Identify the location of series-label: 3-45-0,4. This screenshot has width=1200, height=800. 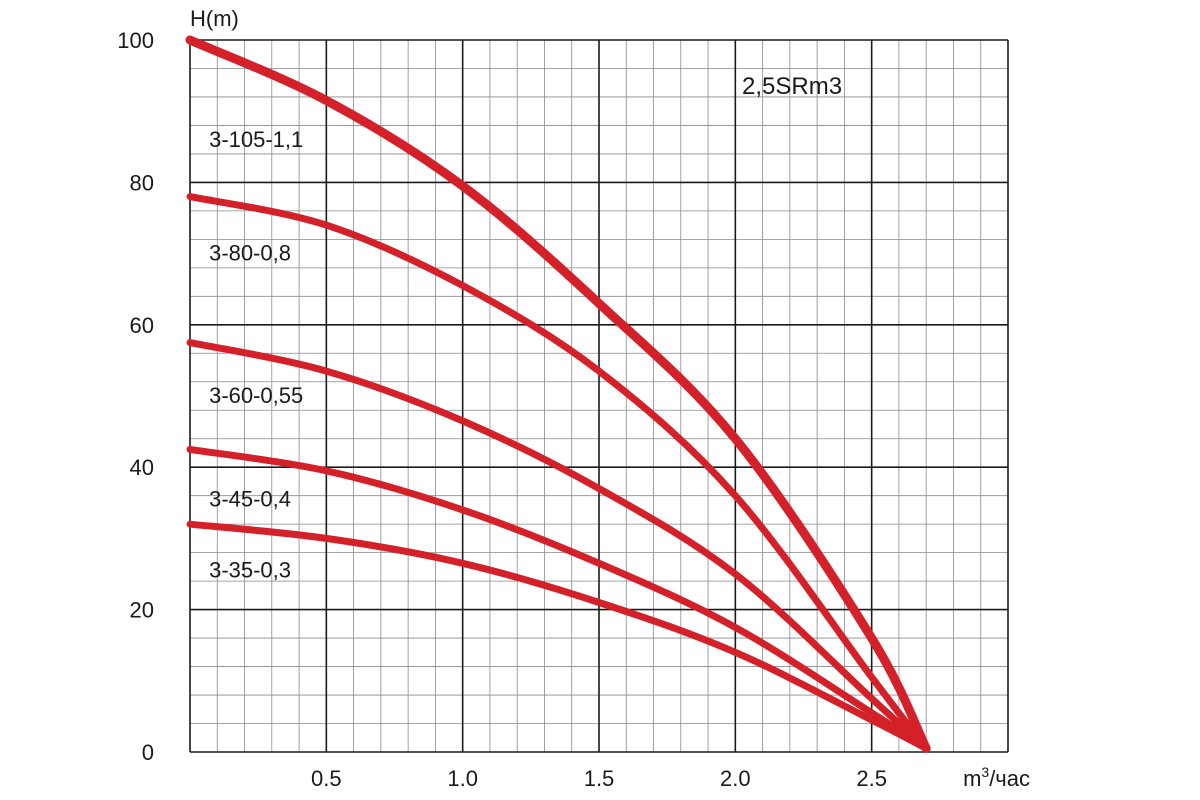
(250, 498).